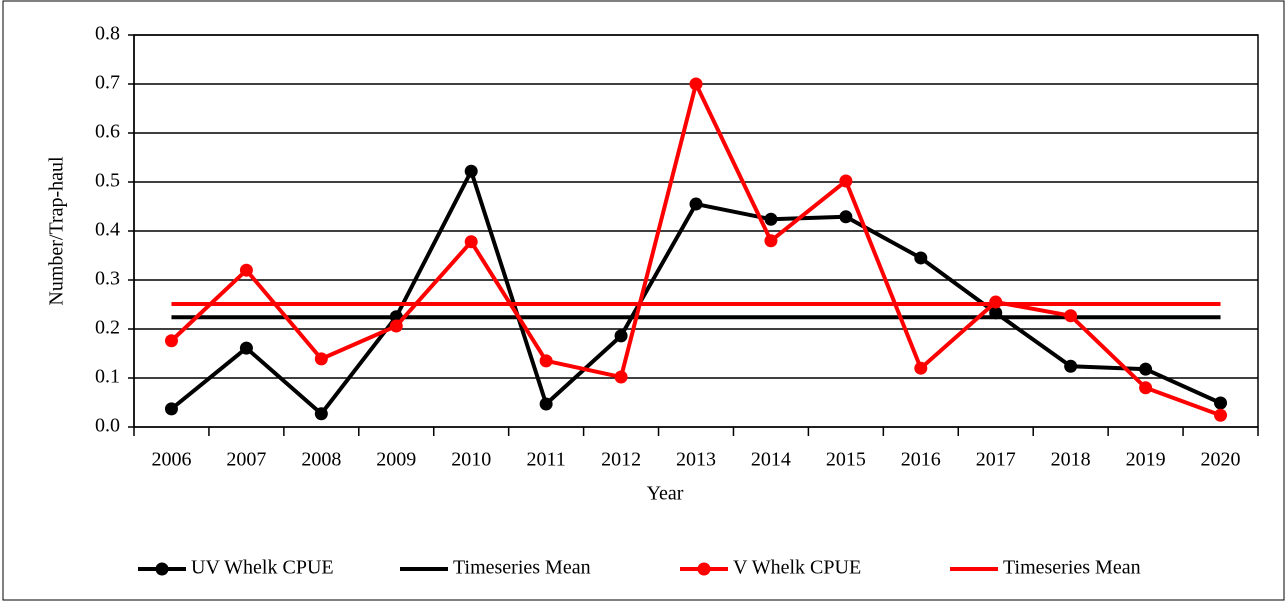  What do you see at coordinates (107, 181) in the screenshot?
I see `y-tick-label: 0.5` at bounding box center [107, 181].